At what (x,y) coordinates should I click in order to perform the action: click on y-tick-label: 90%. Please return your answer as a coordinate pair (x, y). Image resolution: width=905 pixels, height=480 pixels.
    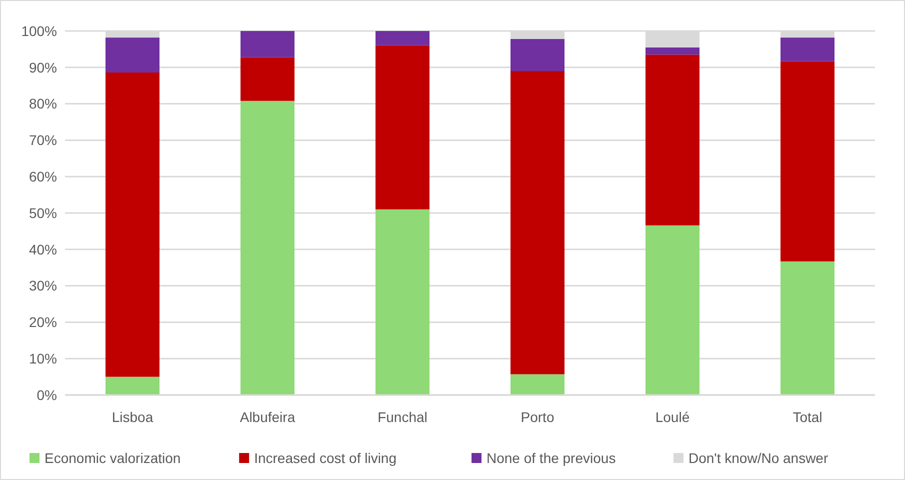
    Looking at the image, I should click on (42, 67).